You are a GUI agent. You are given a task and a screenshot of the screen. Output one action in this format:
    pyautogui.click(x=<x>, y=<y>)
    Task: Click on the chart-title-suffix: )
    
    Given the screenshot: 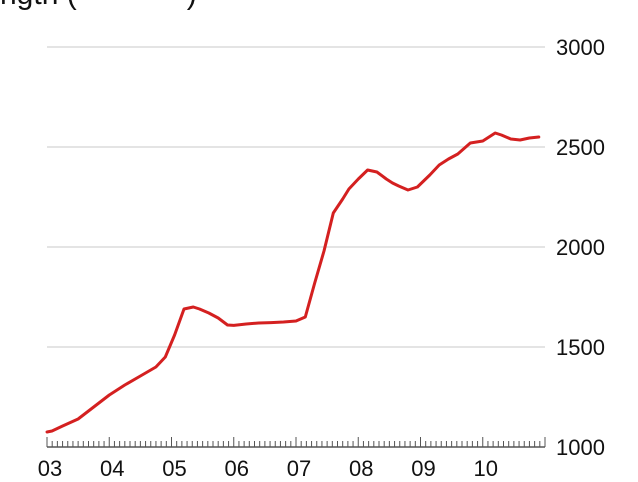 What is the action you would take?
    pyautogui.click(x=192, y=5)
    